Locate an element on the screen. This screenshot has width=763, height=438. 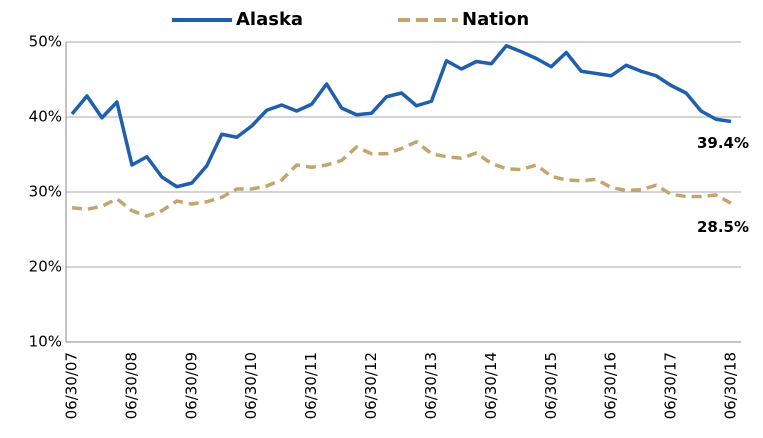
x-tick-label: 06/30/10 is located at coordinates (251, 385).